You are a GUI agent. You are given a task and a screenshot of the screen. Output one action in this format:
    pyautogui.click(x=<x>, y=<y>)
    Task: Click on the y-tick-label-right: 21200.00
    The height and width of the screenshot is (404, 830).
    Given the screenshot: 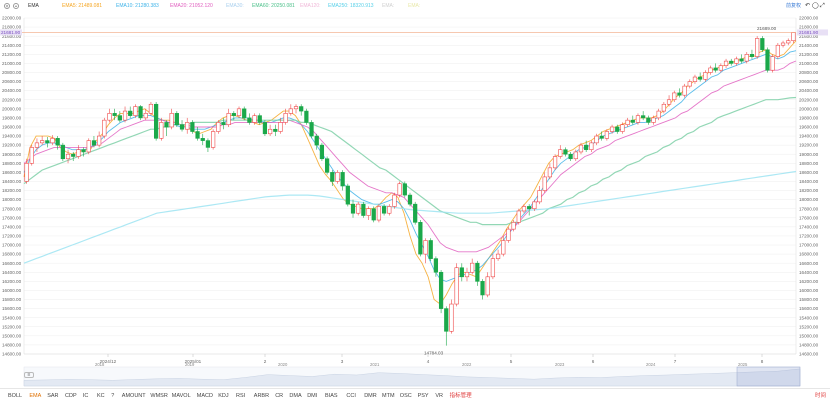 What is the action you would take?
    pyautogui.click(x=809, y=54)
    